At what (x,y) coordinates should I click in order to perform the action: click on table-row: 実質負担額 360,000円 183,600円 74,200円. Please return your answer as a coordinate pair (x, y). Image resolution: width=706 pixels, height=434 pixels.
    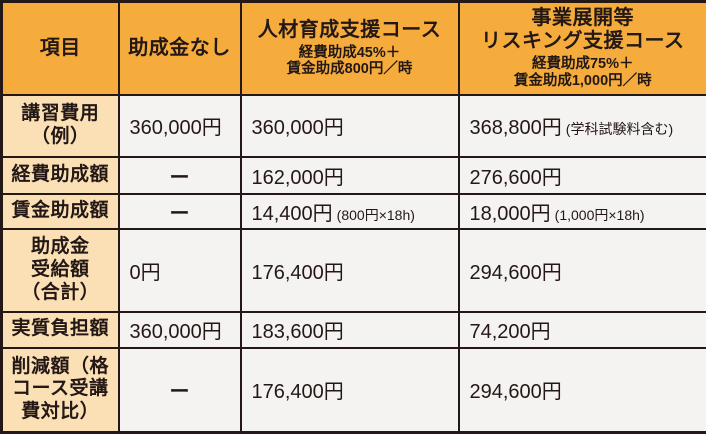
    Looking at the image, I should click on (353, 329).